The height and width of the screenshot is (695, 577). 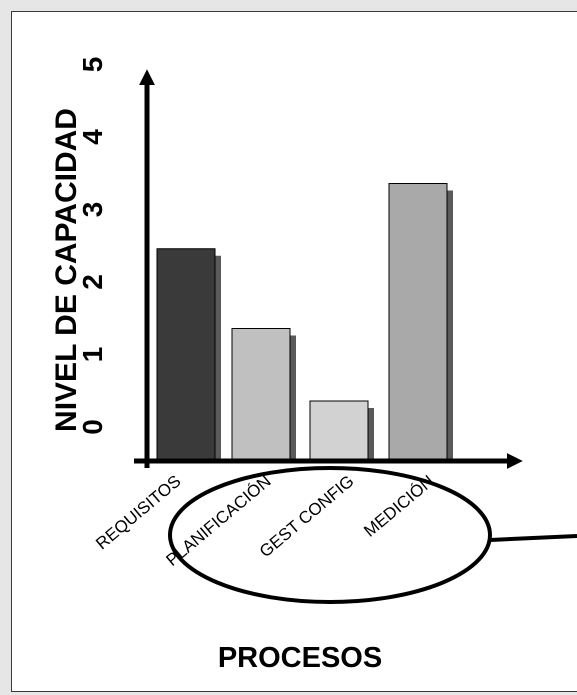 What do you see at coordinates (66, 270) in the screenshot?
I see `y-axis-title: NIVEL DE CAPACIDAD` at bounding box center [66, 270].